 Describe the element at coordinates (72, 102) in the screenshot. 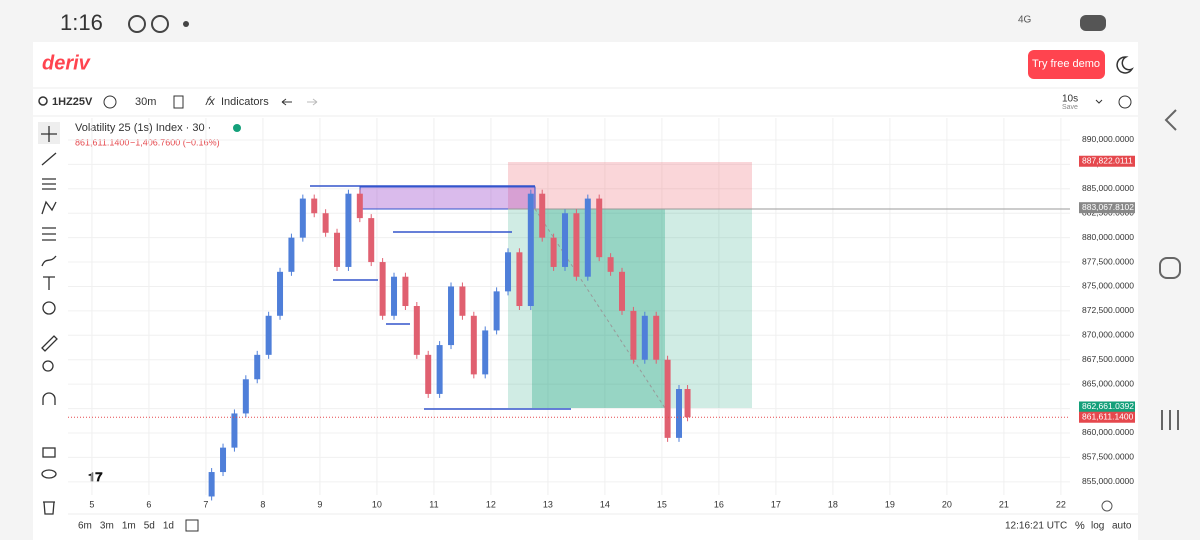

I see `symbol: 1HZ25V` at that location.